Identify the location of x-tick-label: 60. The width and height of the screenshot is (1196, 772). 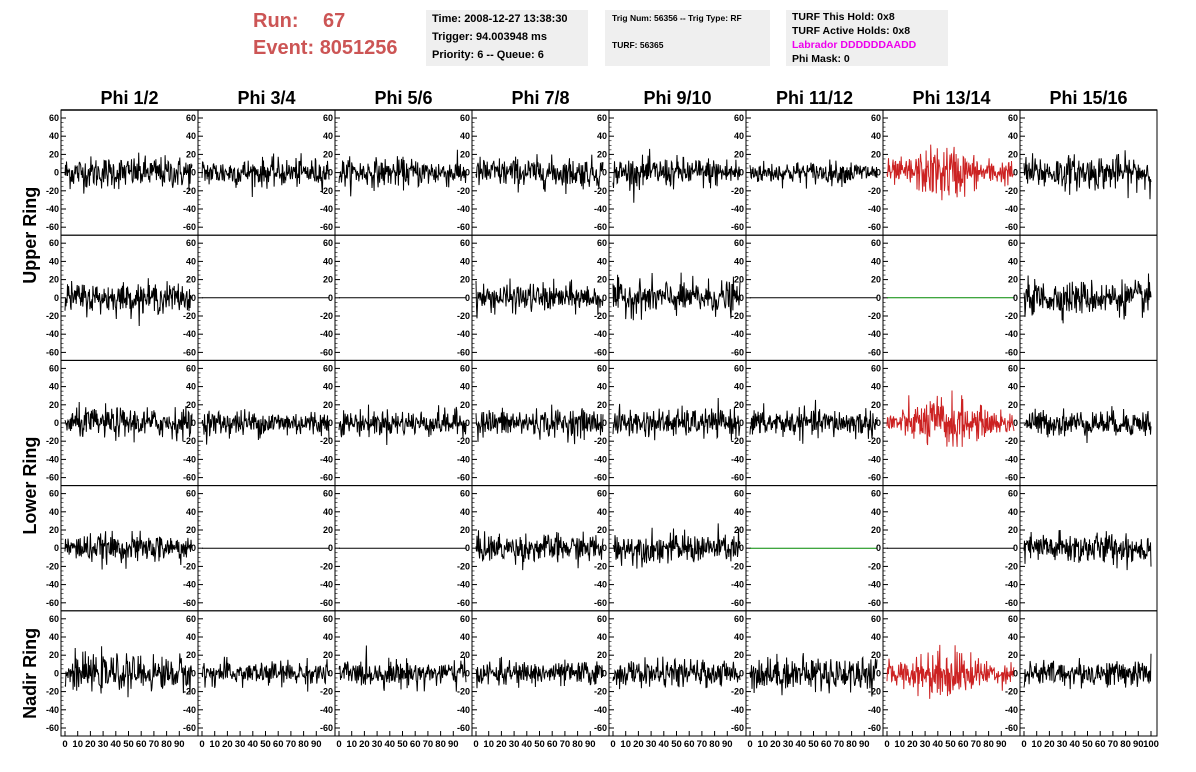
(1100, 744).